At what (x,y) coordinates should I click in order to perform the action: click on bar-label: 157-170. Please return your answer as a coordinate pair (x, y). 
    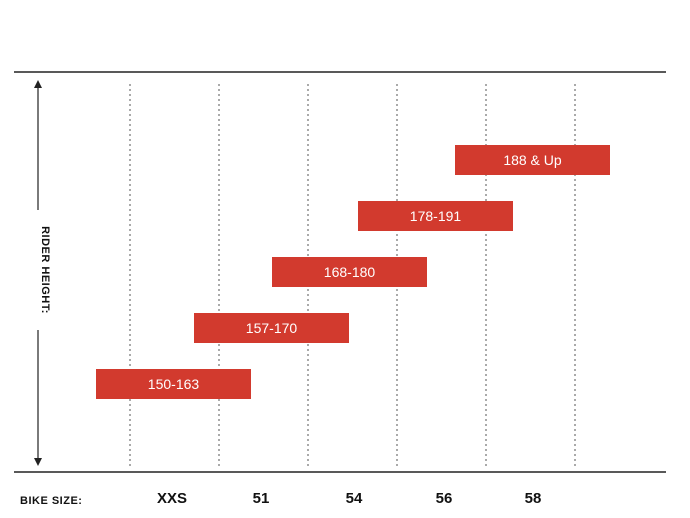
    Looking at the image, I should click on (272, 328).